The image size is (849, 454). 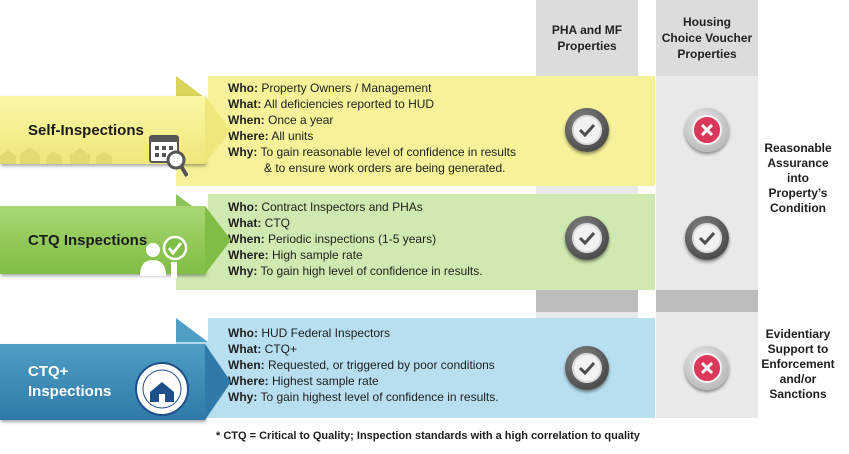 What do you see at coordinates (56, 155) in the screenshot?
I see `house-silhouettes` at bounding box center [56, 155].